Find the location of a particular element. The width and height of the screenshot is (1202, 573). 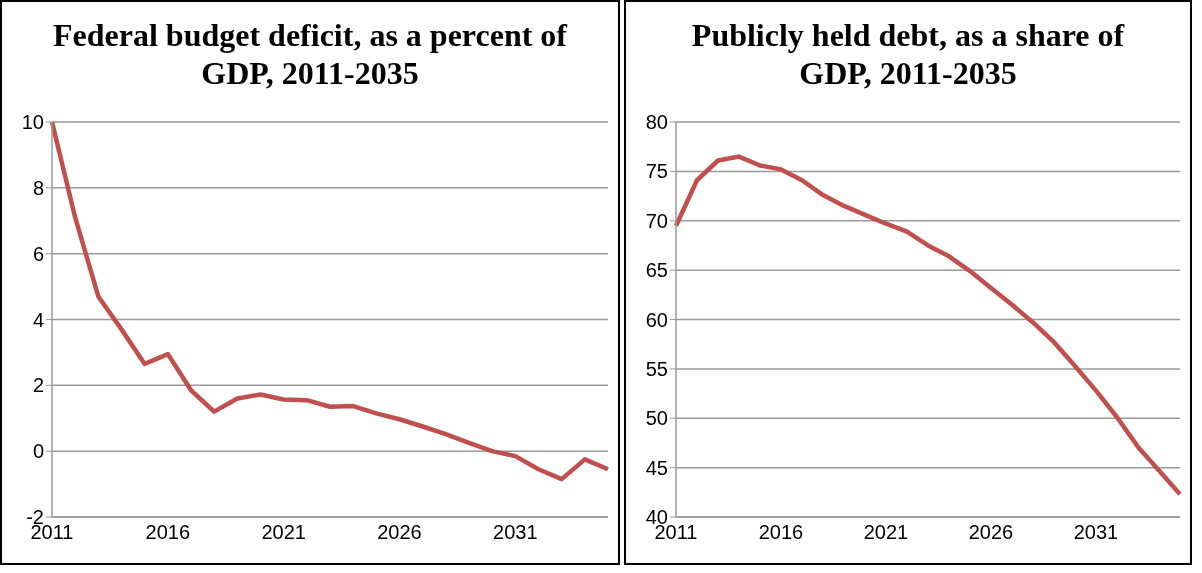

y-tick-label: 4 is located at coordinates (38, 319).